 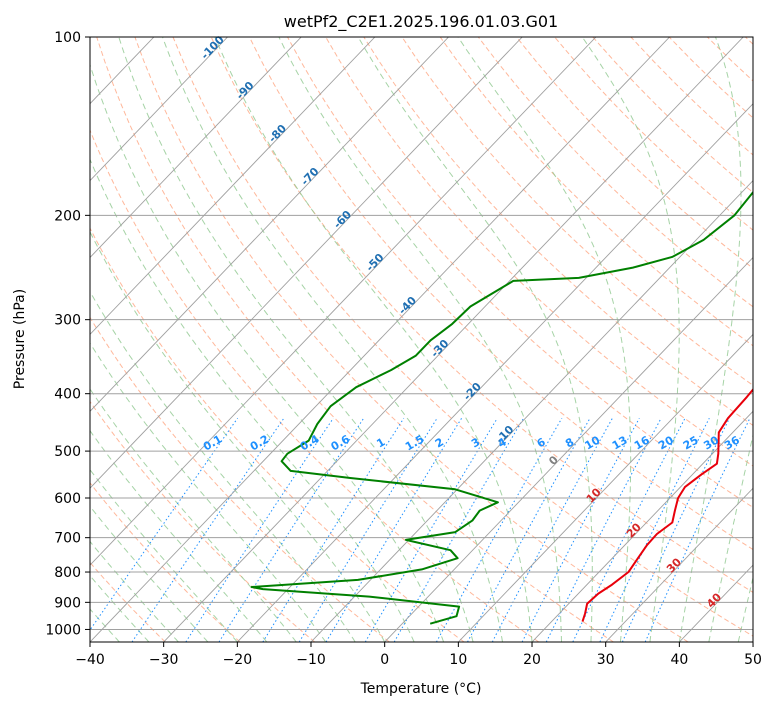 What do you see at coordinates (414, 442) in the screenshot?
I see `mixing-ratio-label: 1.5` at bounding box center [414, 442].